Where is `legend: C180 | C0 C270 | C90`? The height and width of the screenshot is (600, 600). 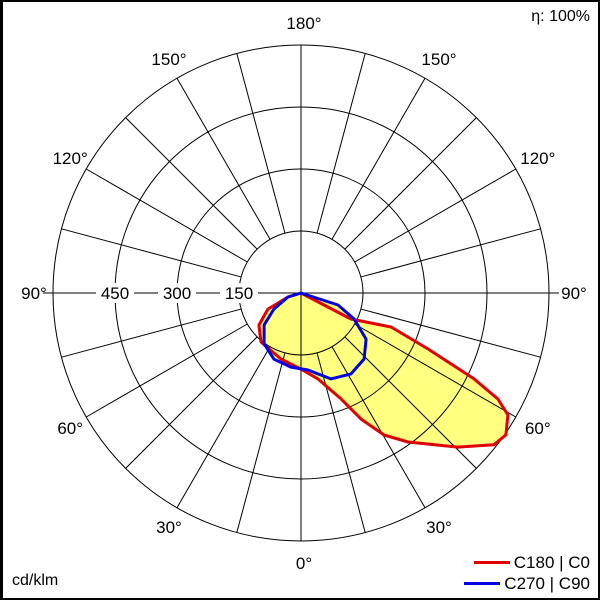
legend: C180 | C0 C270 | C90 is located at coordinates (527, 573).